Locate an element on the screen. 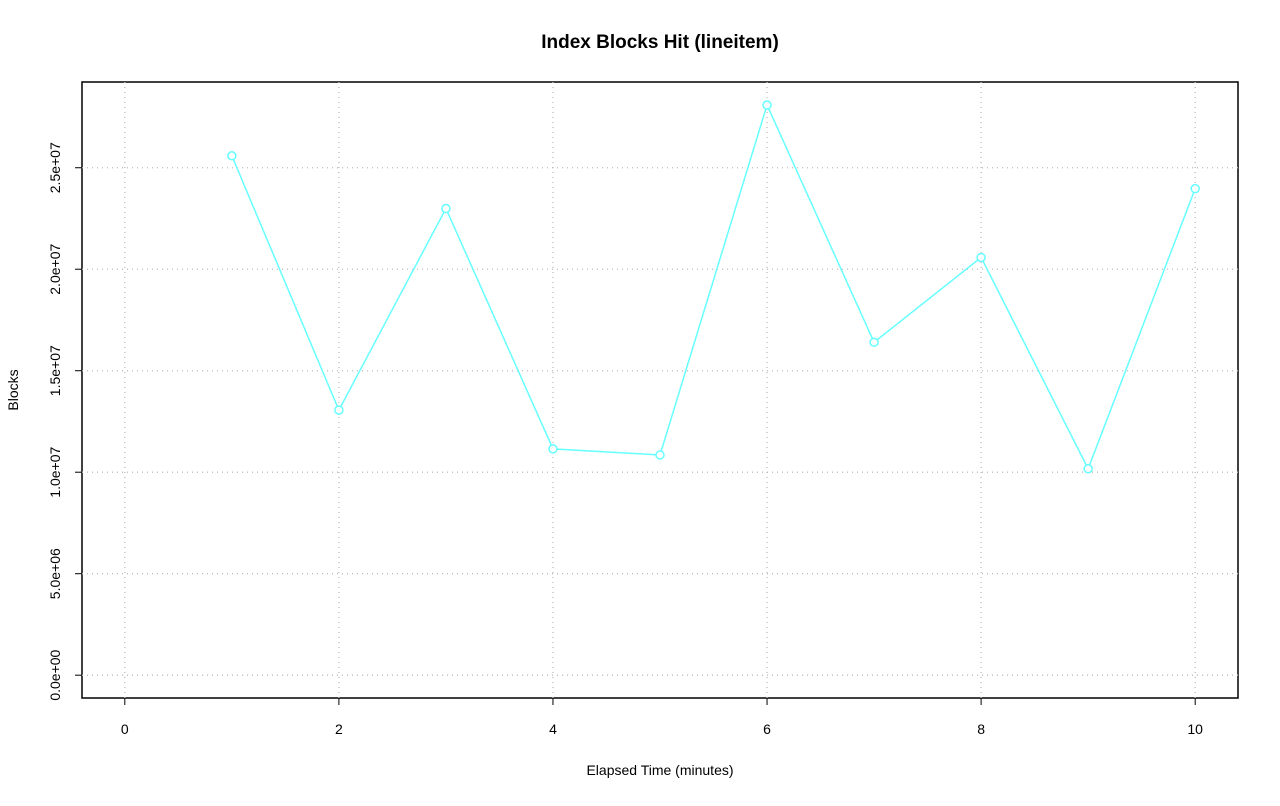 Image resolution: width=1280 pixels, height=806 pixels. x-tick-label: 0 is located at coordinates (125, 729).